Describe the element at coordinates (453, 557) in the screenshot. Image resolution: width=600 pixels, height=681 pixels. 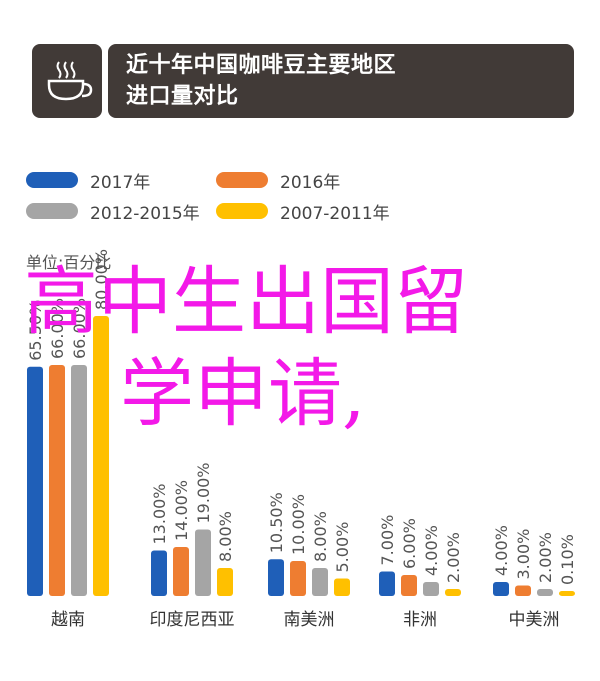
I see `data-label-3-3: 2.00%` at that location.